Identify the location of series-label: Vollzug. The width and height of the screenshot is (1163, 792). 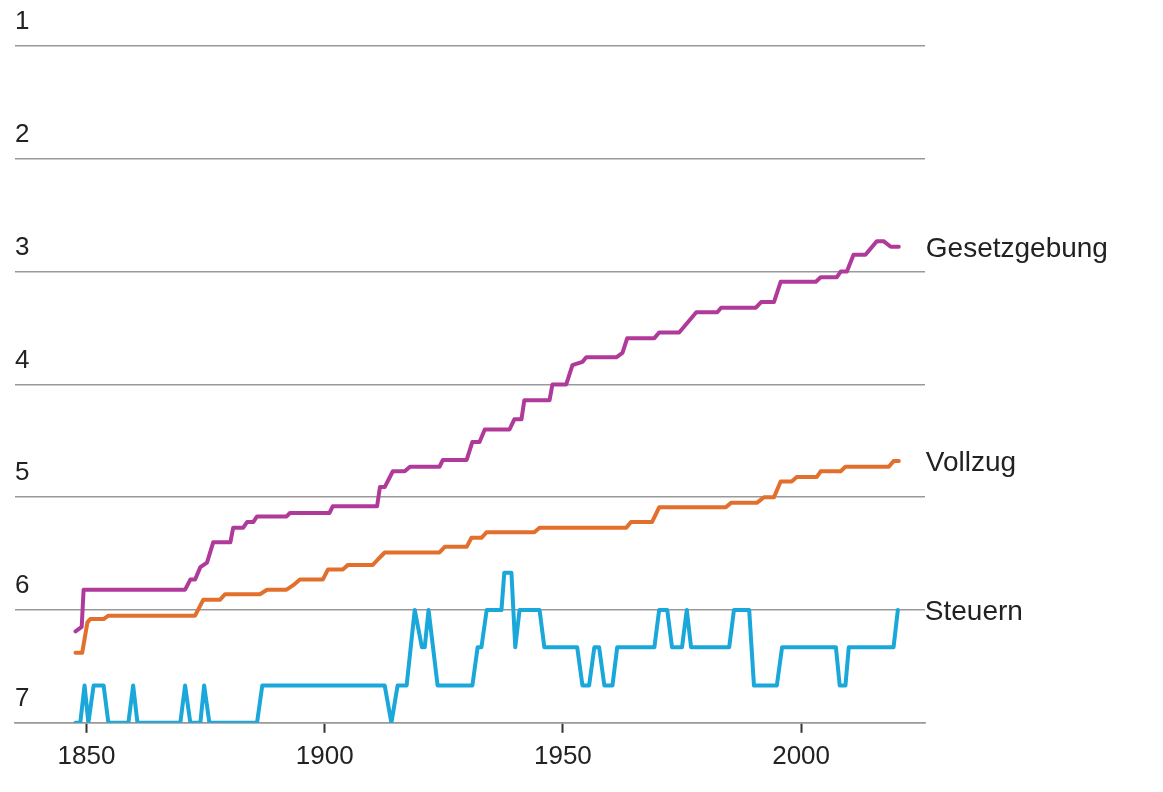
(971, 461).